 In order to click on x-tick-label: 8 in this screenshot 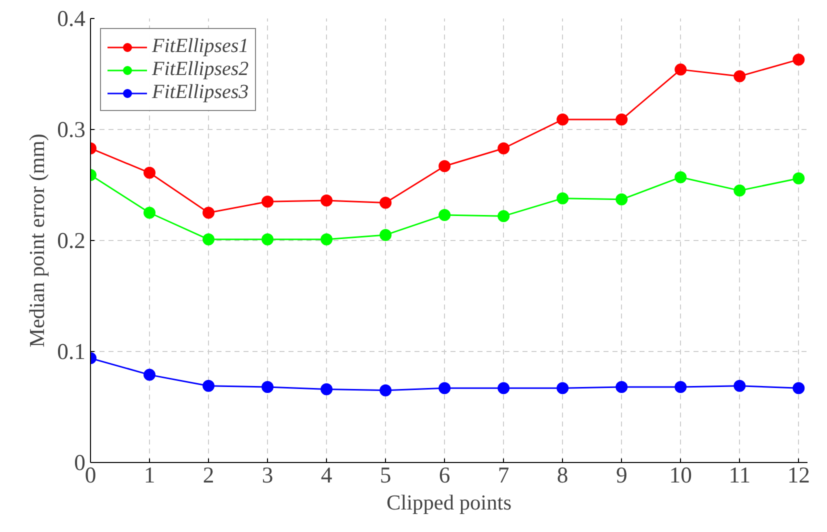, I will do `click(562, 475)`.